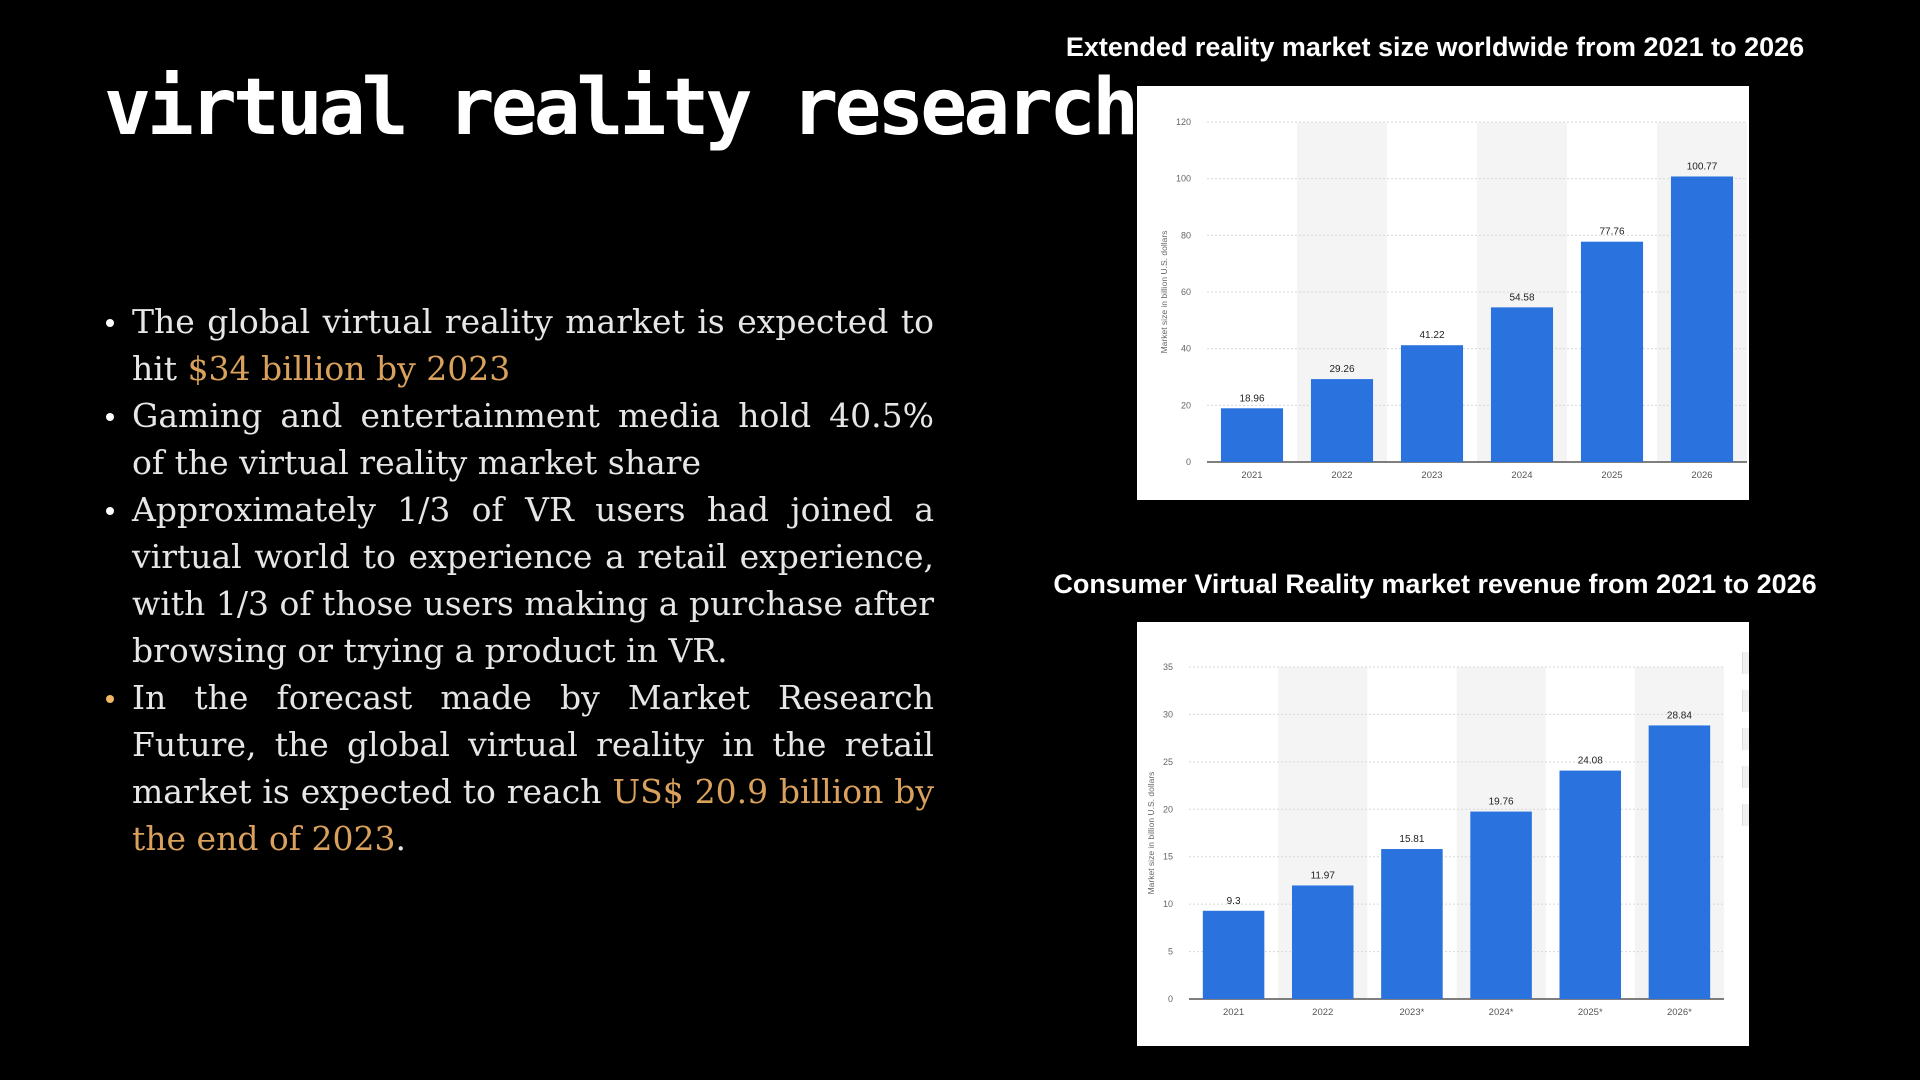 Image resolution: width=1920 pixels, height=1080 pixels. Describe the element at coordinates (1234, 901) in the screenshot. I see `data-label: 9.3` at that location.